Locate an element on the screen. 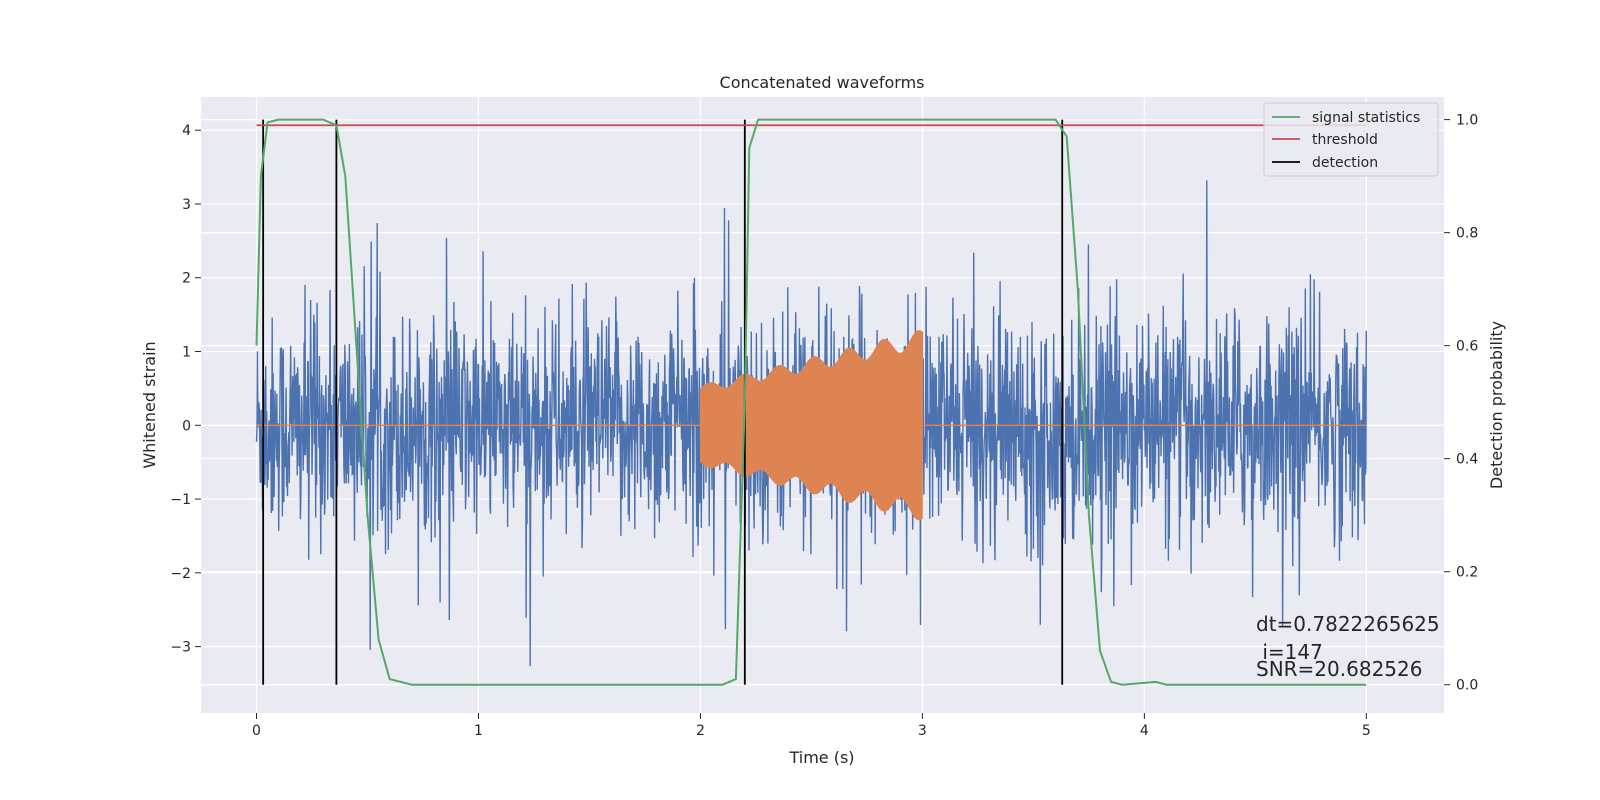 Image resolution: width=1600 pixels, height=800 pixels. y-axis-label-right: Detection probability is located at coordinates (1496, 405).